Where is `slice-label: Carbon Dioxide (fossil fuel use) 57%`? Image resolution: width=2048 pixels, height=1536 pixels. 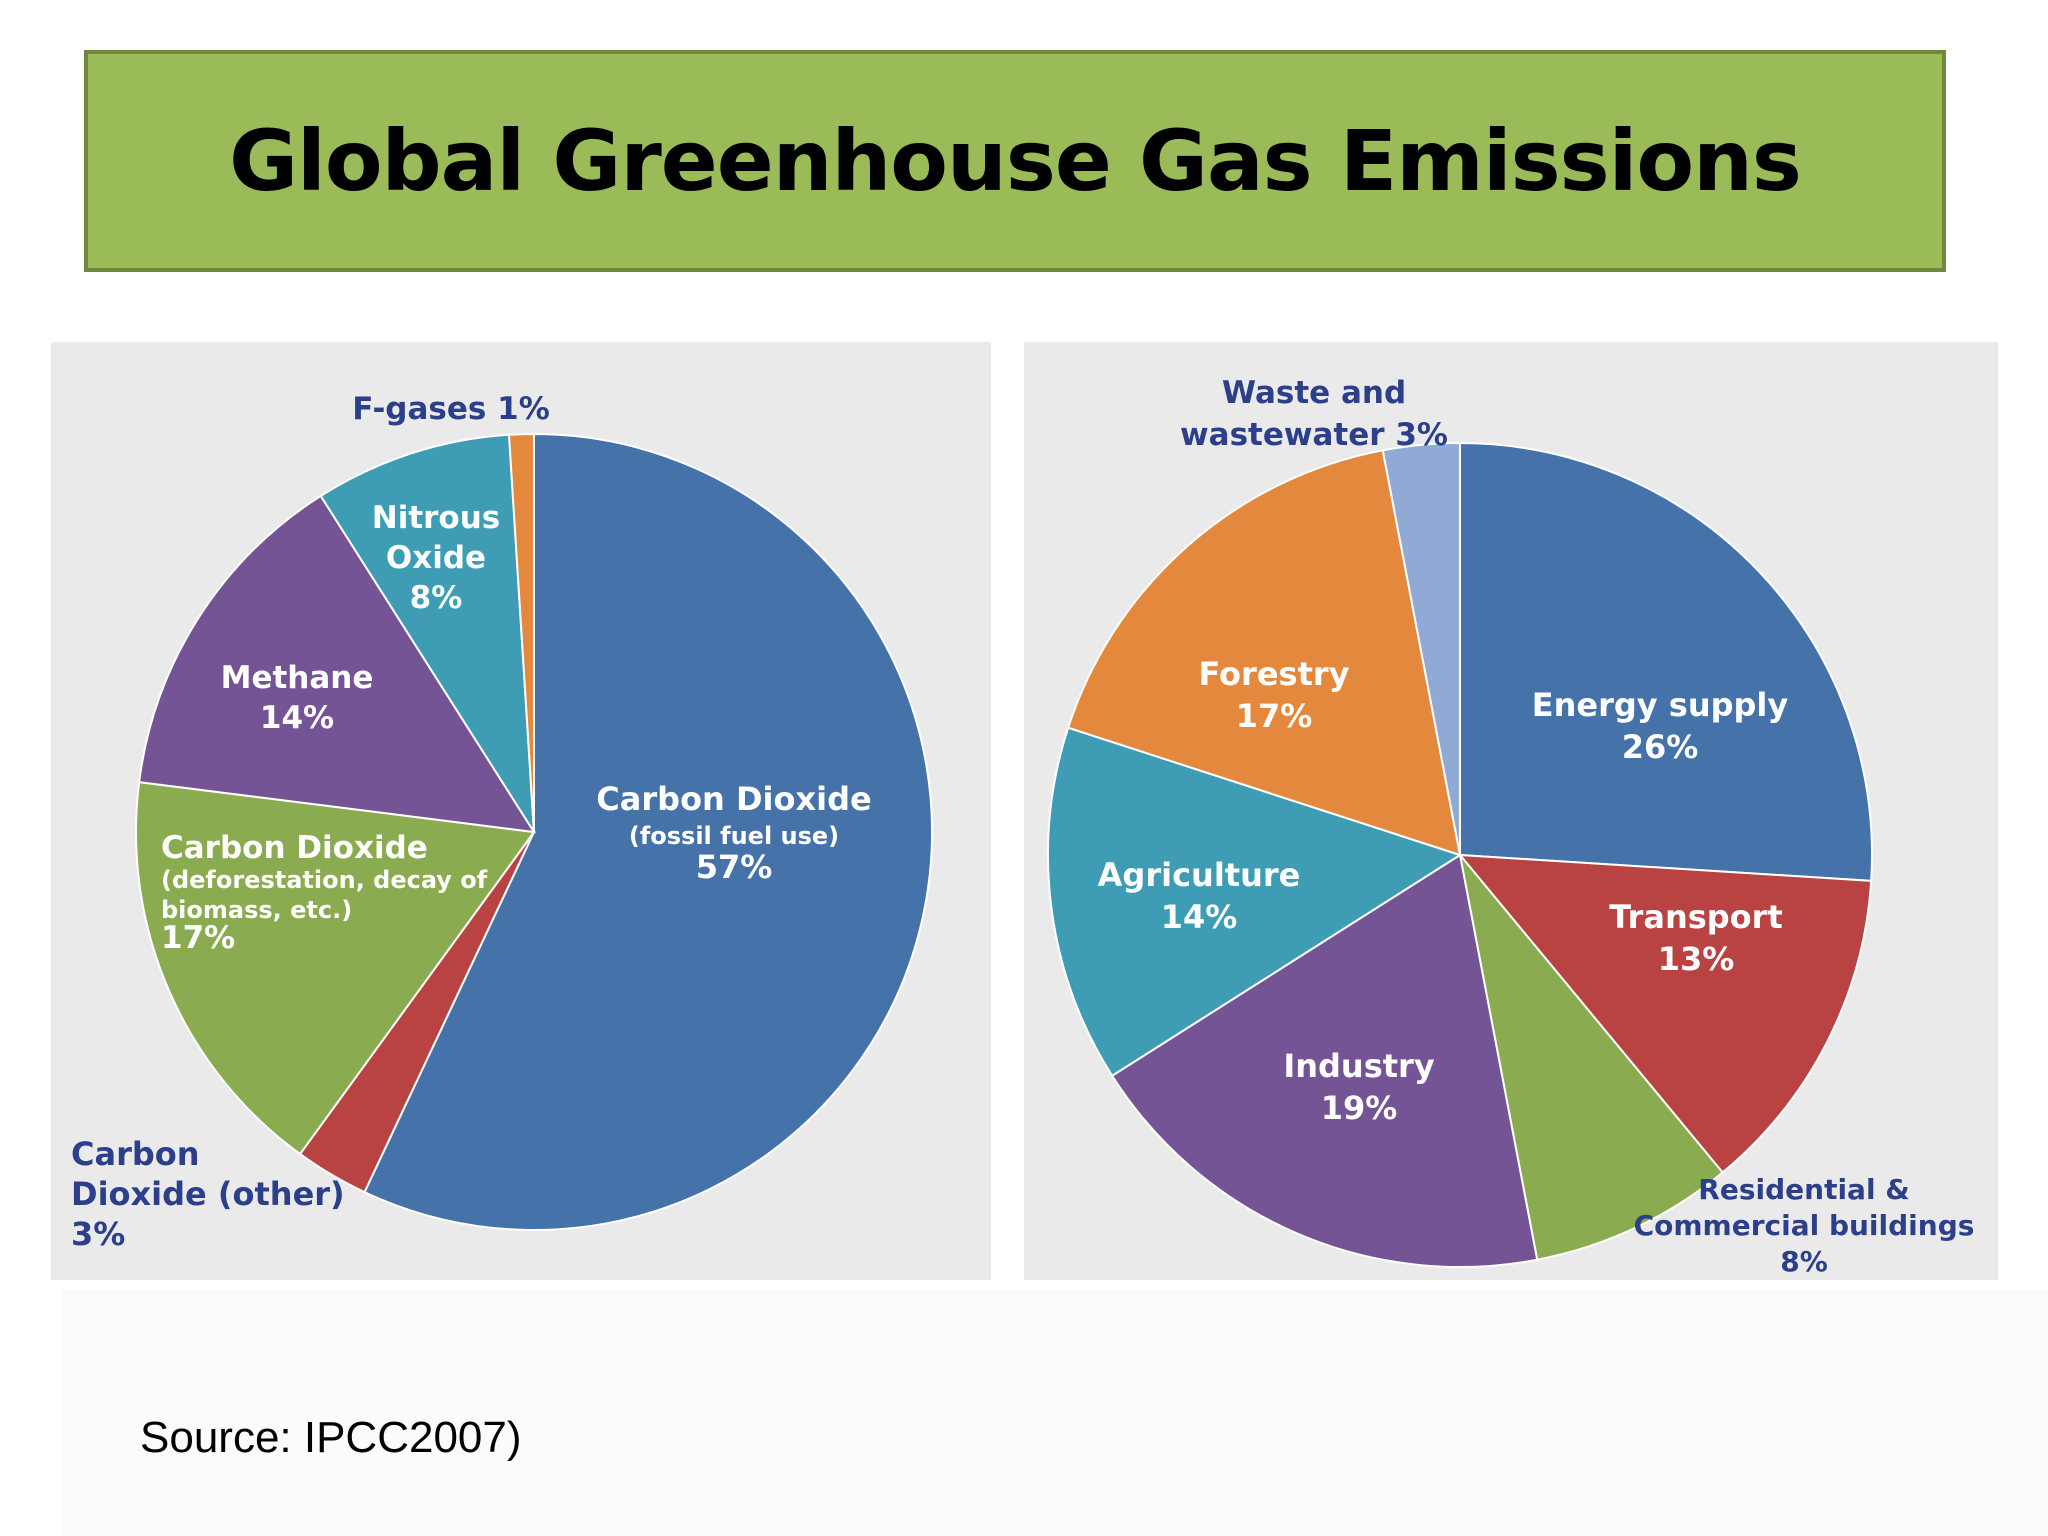 slice-label: Carbon Dioxide (fossil fuel use) 57% is located at coordinates (733, 833).